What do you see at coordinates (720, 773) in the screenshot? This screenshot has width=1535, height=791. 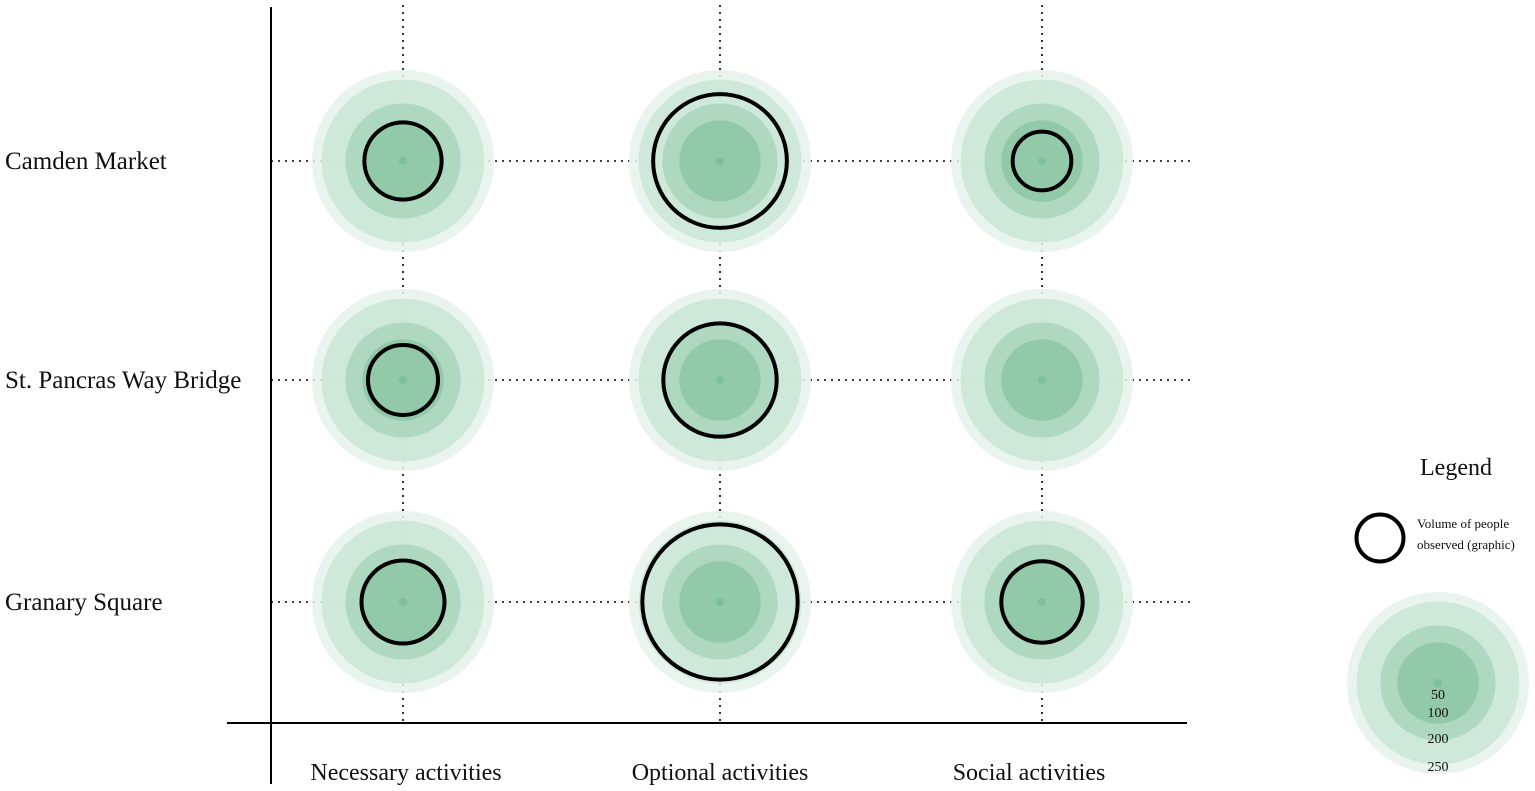 I see `column-label-optional-activities: Optional activities` at bounding box center [720, 773].